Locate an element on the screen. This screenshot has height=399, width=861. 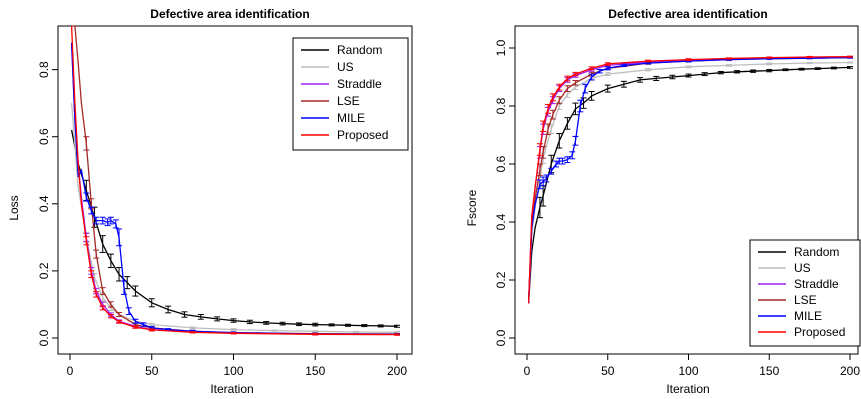
y-tick-label: 0.8 is located at coordinates (501, 105).